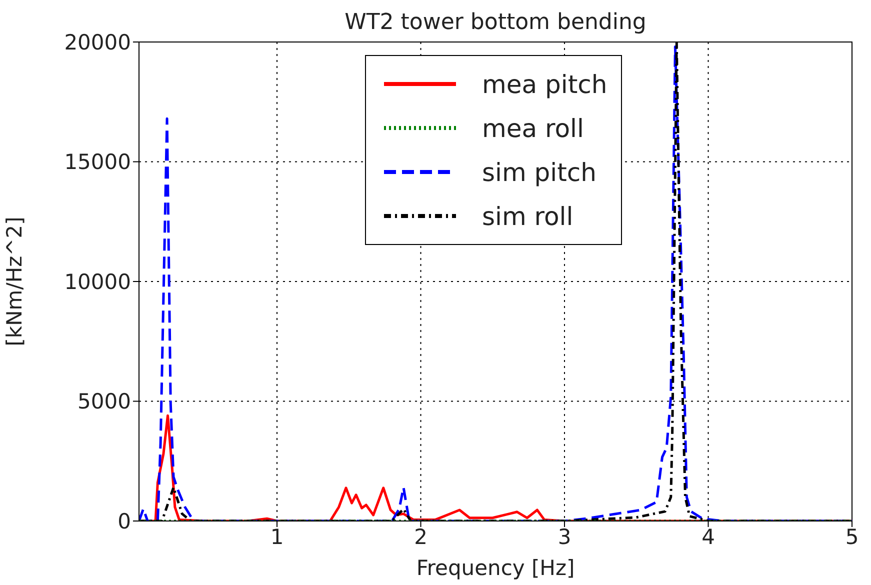 The width and height of the screenshot is (871, 585). I want to click on x-tick-label: 1, so click(277, 536).